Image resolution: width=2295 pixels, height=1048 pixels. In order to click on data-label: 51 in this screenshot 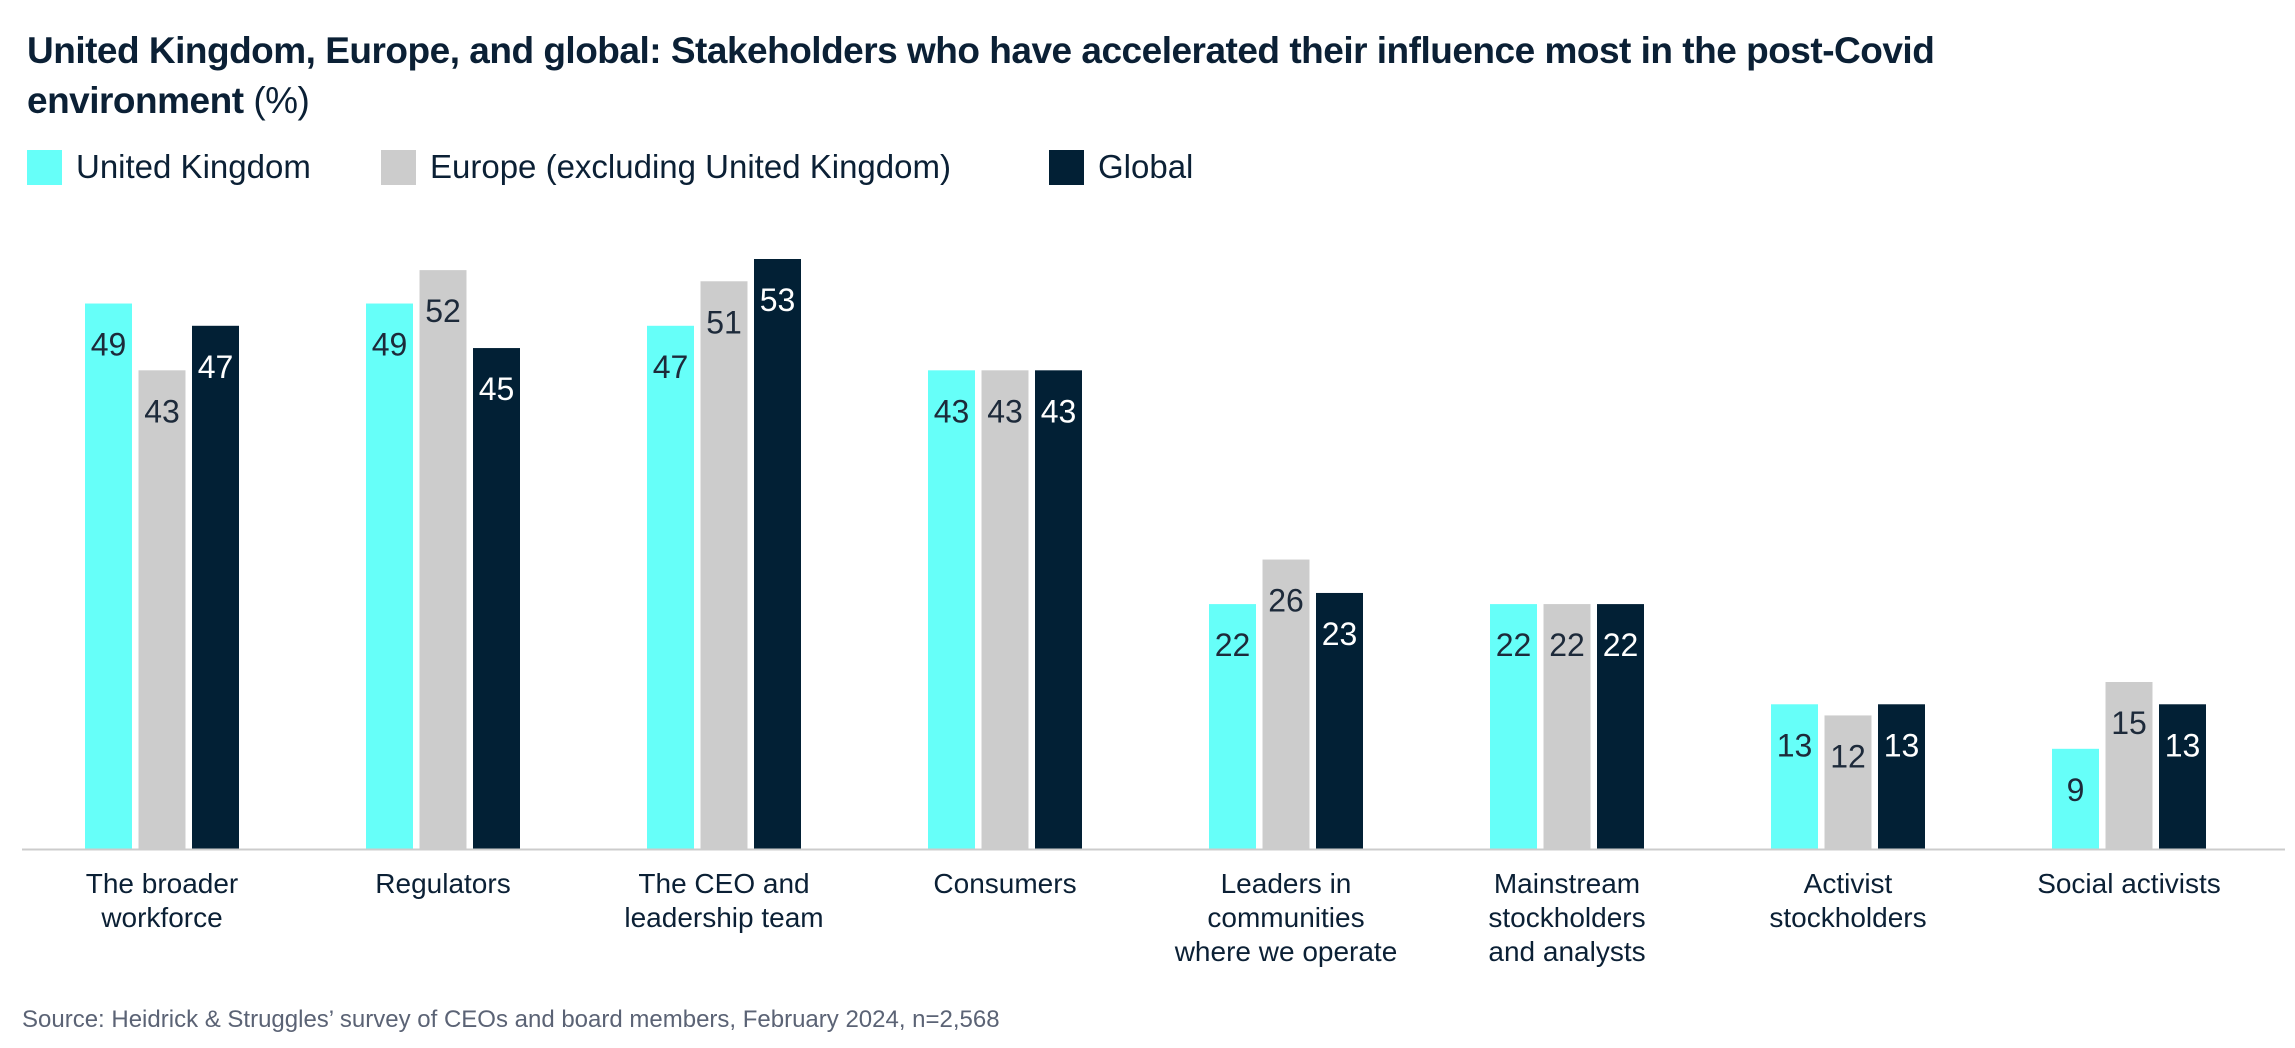, I will do `click(724, 322)`.